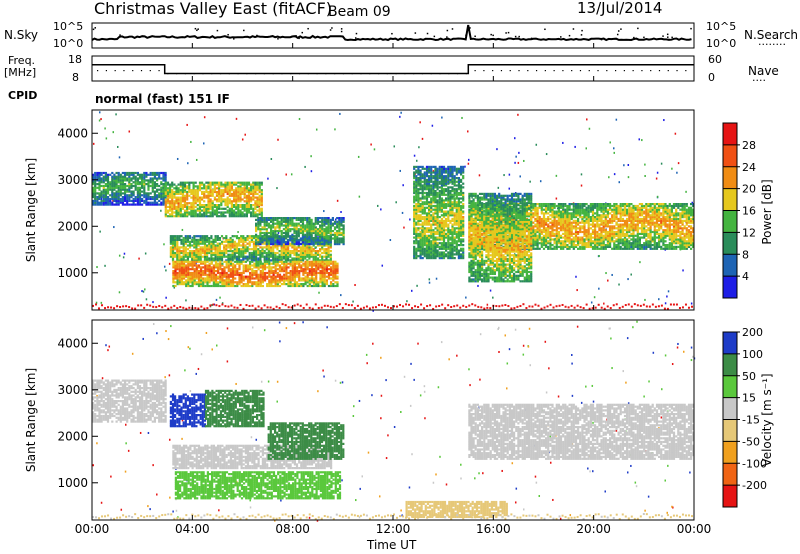  Describe the element at coordinates (355, 38) in the screenshot. I see `noise-dot` at that location.